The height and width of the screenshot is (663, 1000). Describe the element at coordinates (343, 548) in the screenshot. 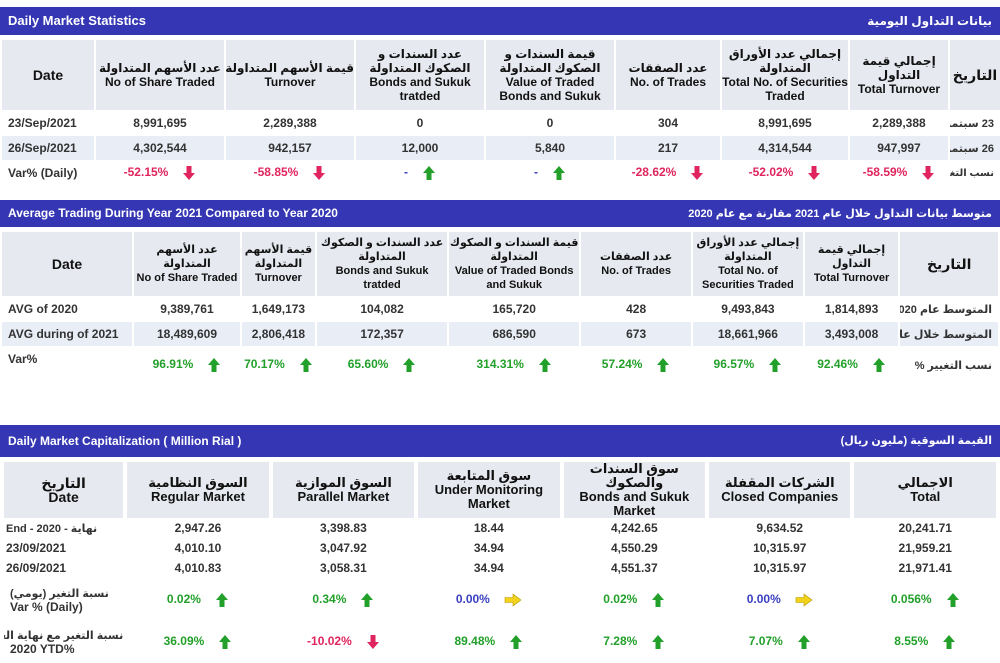

I see `cell: 3,047.92` at that location.